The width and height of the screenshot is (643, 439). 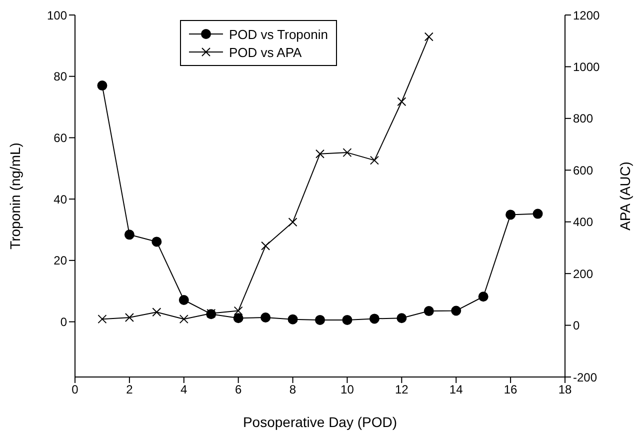 What do you see at coordinates (61, 261) in the screenshot?
I see `y-tick-label: 20` at bounding box center [61, 261].